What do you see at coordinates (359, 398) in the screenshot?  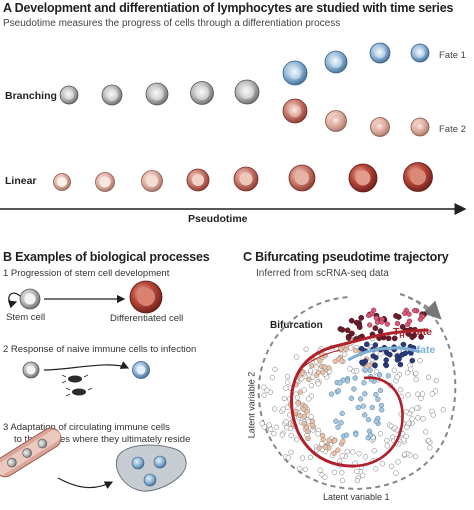 I see `th1-trajectory-line` at bounding box center [359, 398].